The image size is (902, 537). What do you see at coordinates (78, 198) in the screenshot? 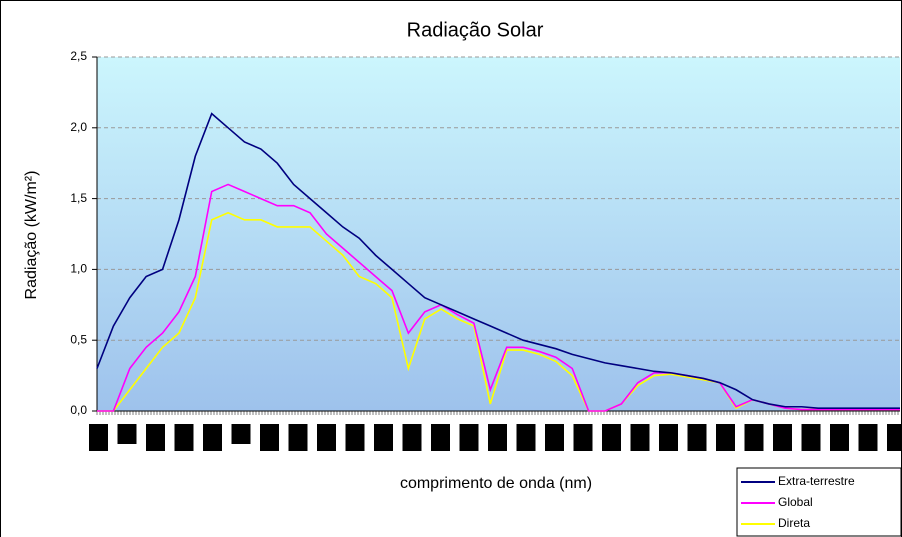
I see `y-tick-label: 1,5` at bounding box center [78, 198].